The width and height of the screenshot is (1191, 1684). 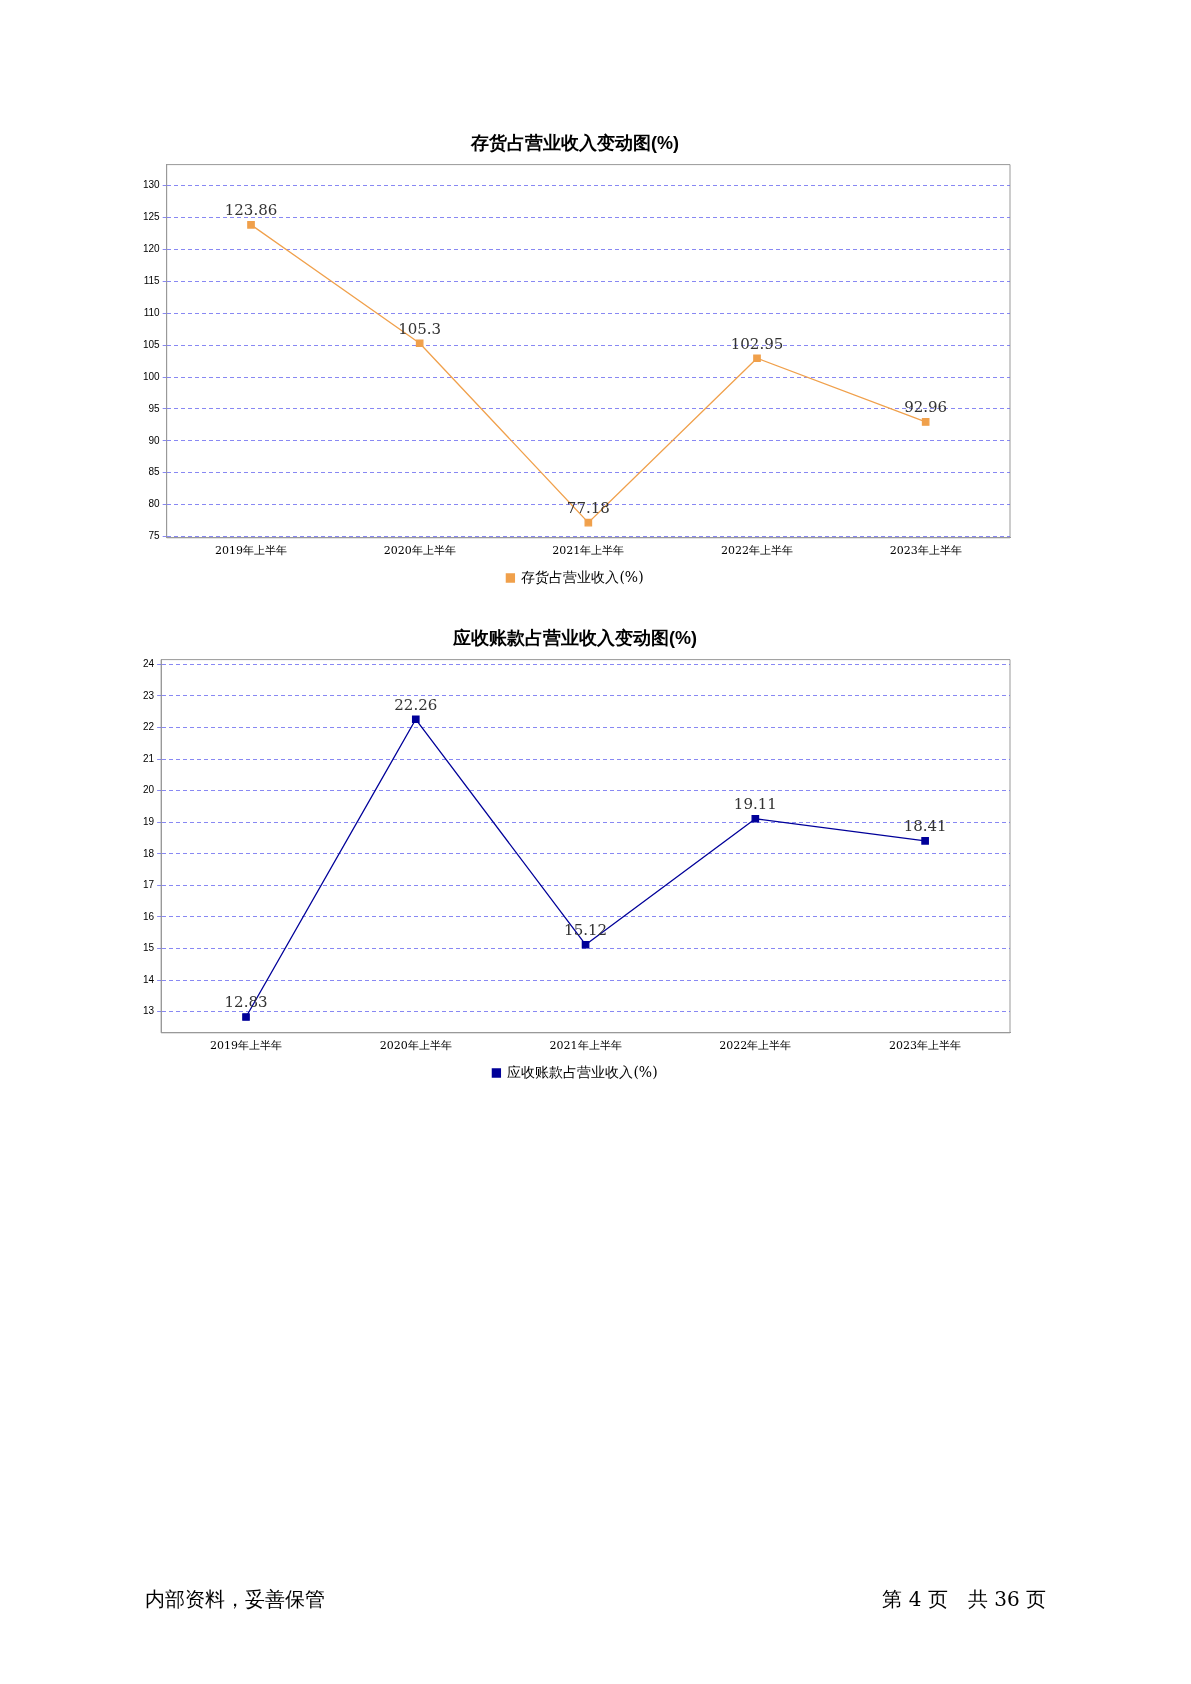 I want to click on data-label: 123.86, so click(x=251, y=210).